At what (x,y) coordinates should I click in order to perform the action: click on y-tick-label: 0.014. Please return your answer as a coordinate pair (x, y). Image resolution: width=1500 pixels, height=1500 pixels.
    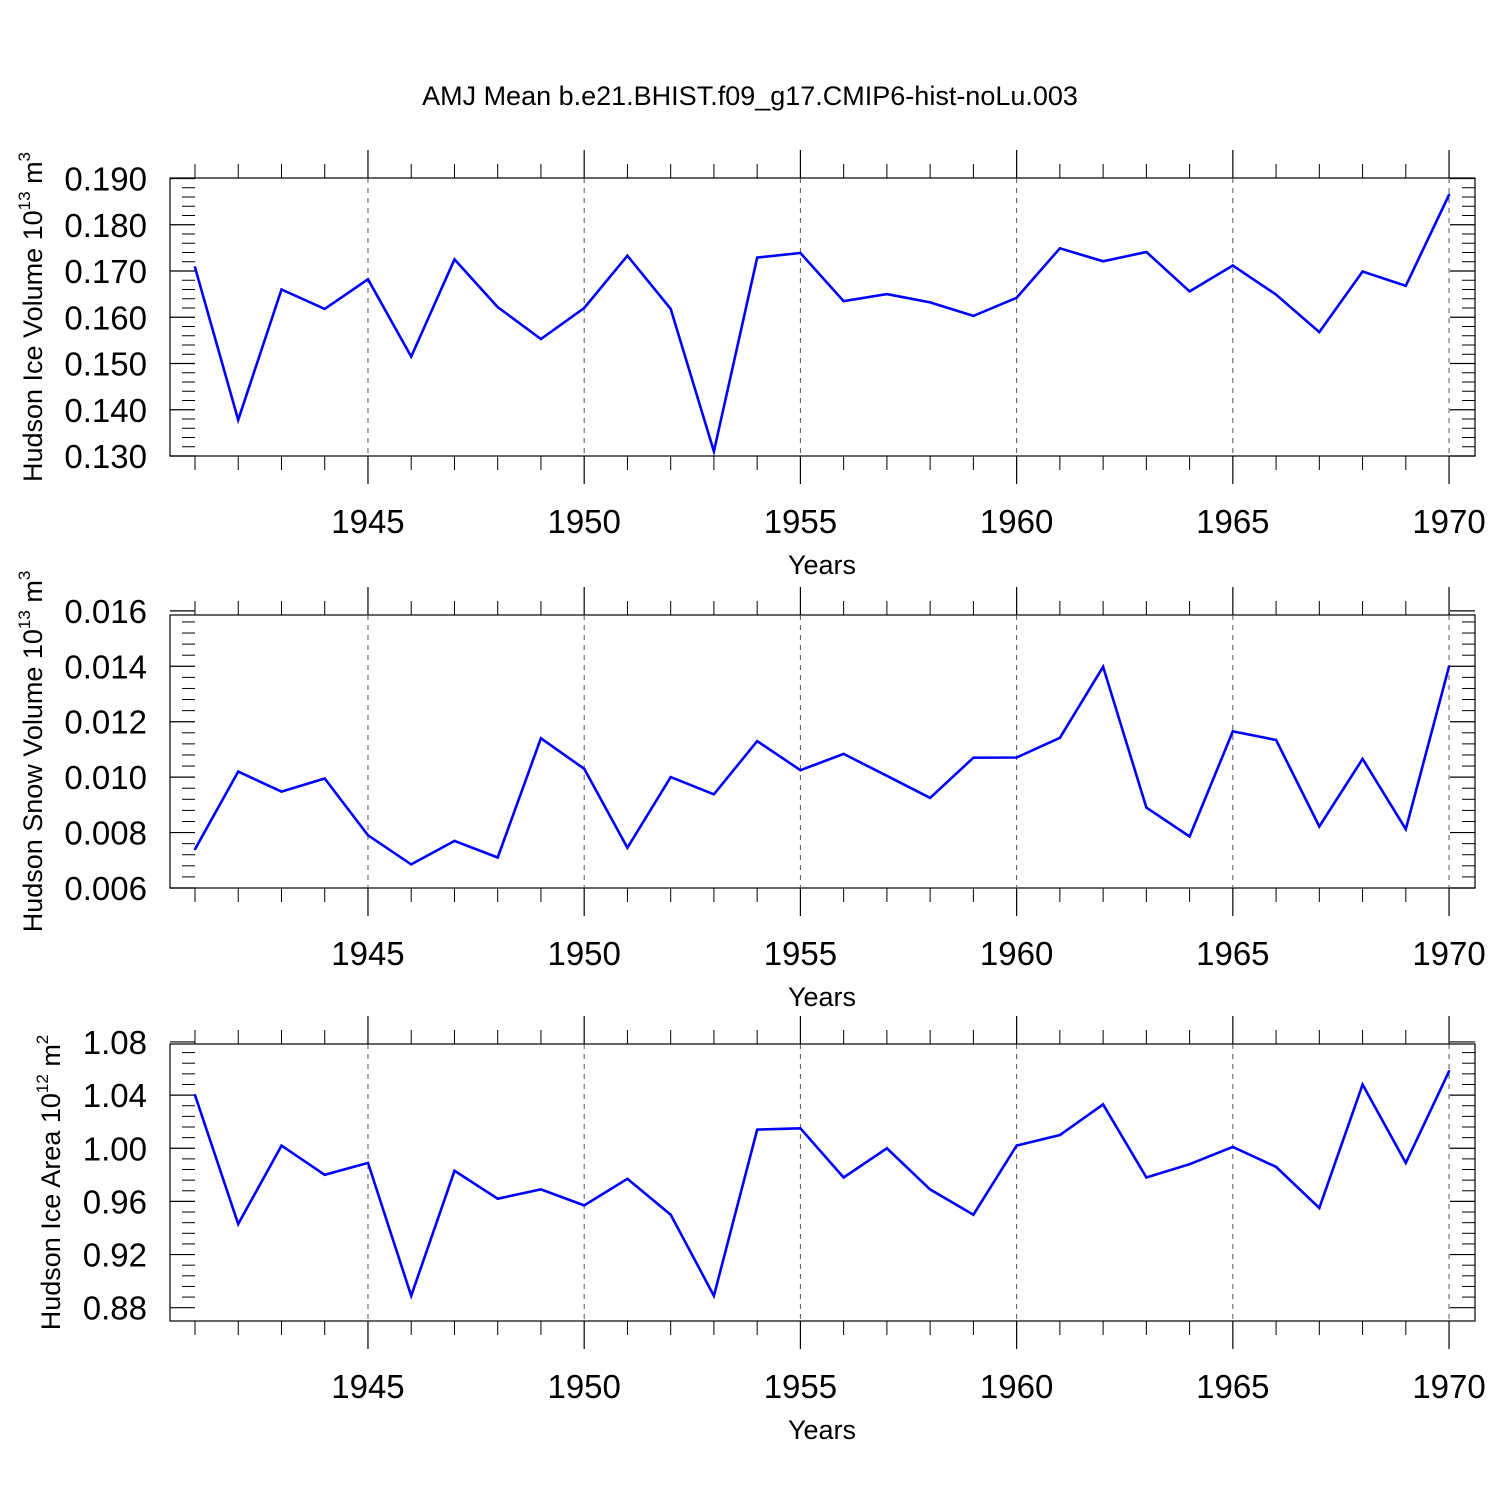
    Looking at the image, I should click on (105, 666).